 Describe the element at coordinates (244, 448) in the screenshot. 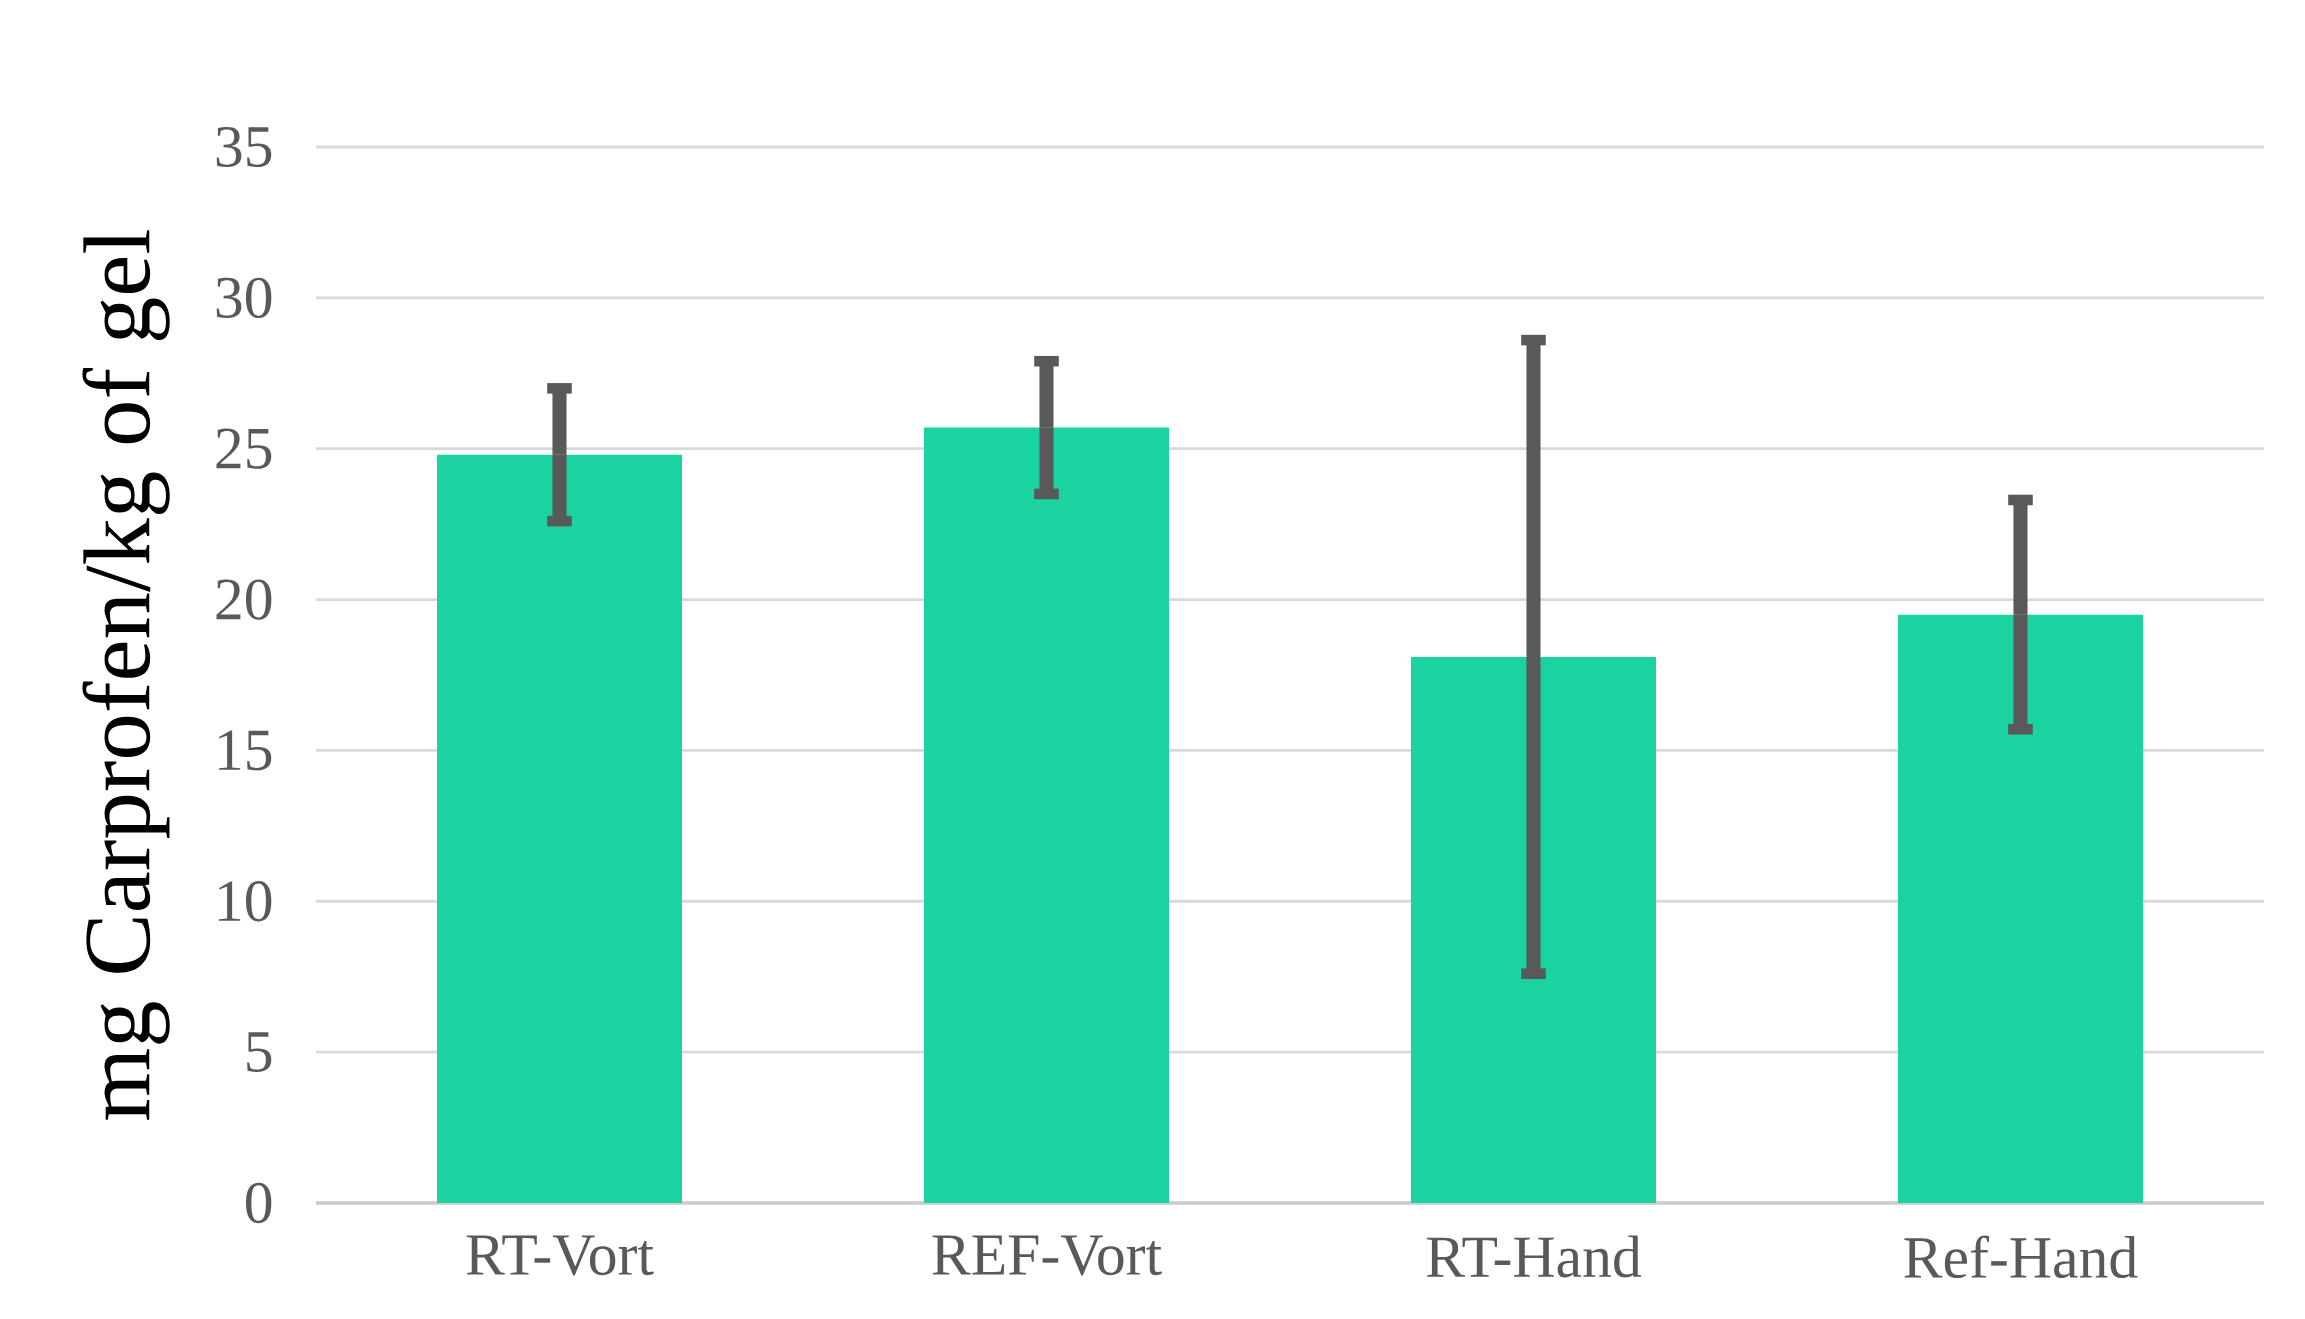

I see `y-tick-label: 25` at that location.